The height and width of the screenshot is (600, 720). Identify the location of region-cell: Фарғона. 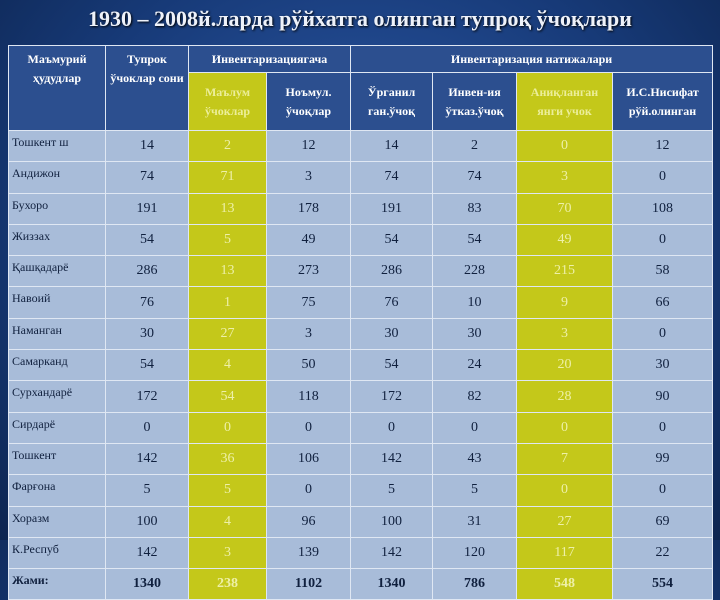
(57, 490).